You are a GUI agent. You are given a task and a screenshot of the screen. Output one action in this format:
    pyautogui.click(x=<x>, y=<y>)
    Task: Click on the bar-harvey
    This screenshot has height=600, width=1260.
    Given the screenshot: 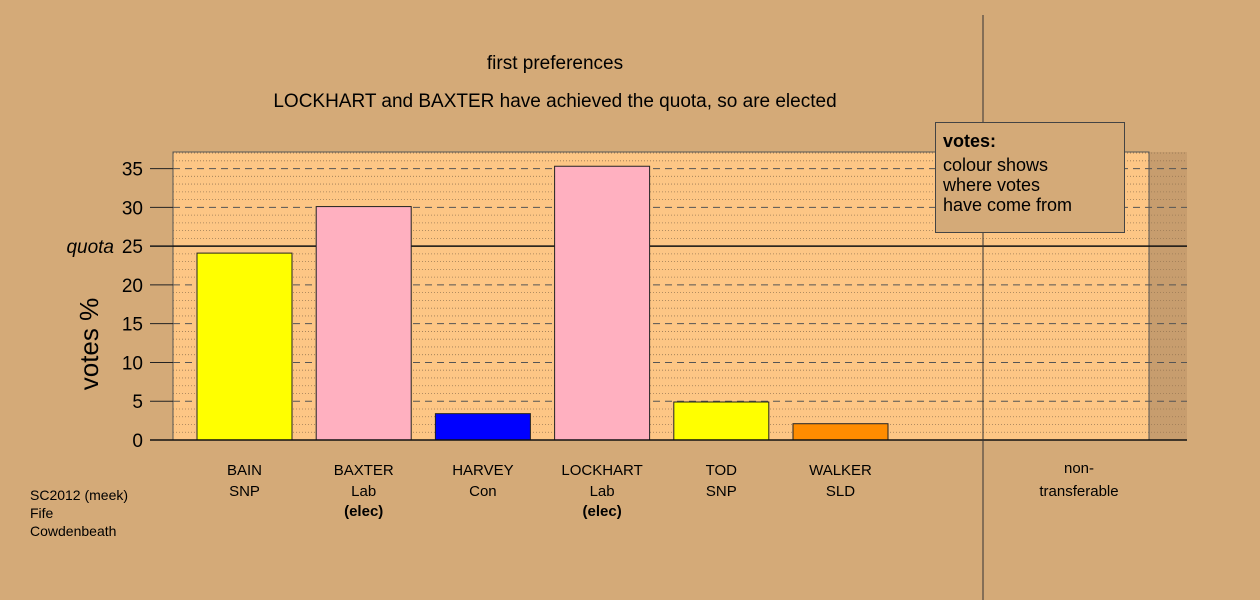 What is the action you would take?
    pyautogui.click(x=482, y=427)
    